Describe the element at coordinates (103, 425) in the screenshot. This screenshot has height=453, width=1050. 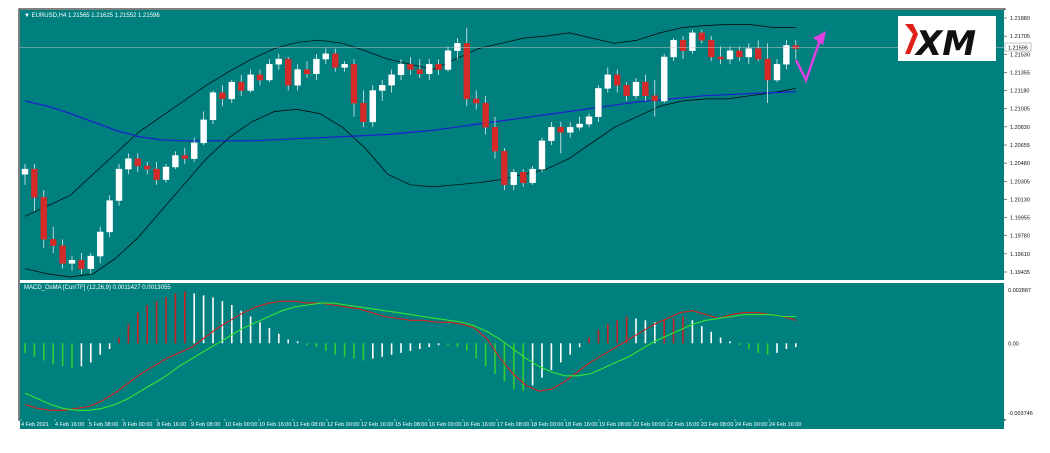
I see `time-tick-label: 5 Feb 08:00` at that location.